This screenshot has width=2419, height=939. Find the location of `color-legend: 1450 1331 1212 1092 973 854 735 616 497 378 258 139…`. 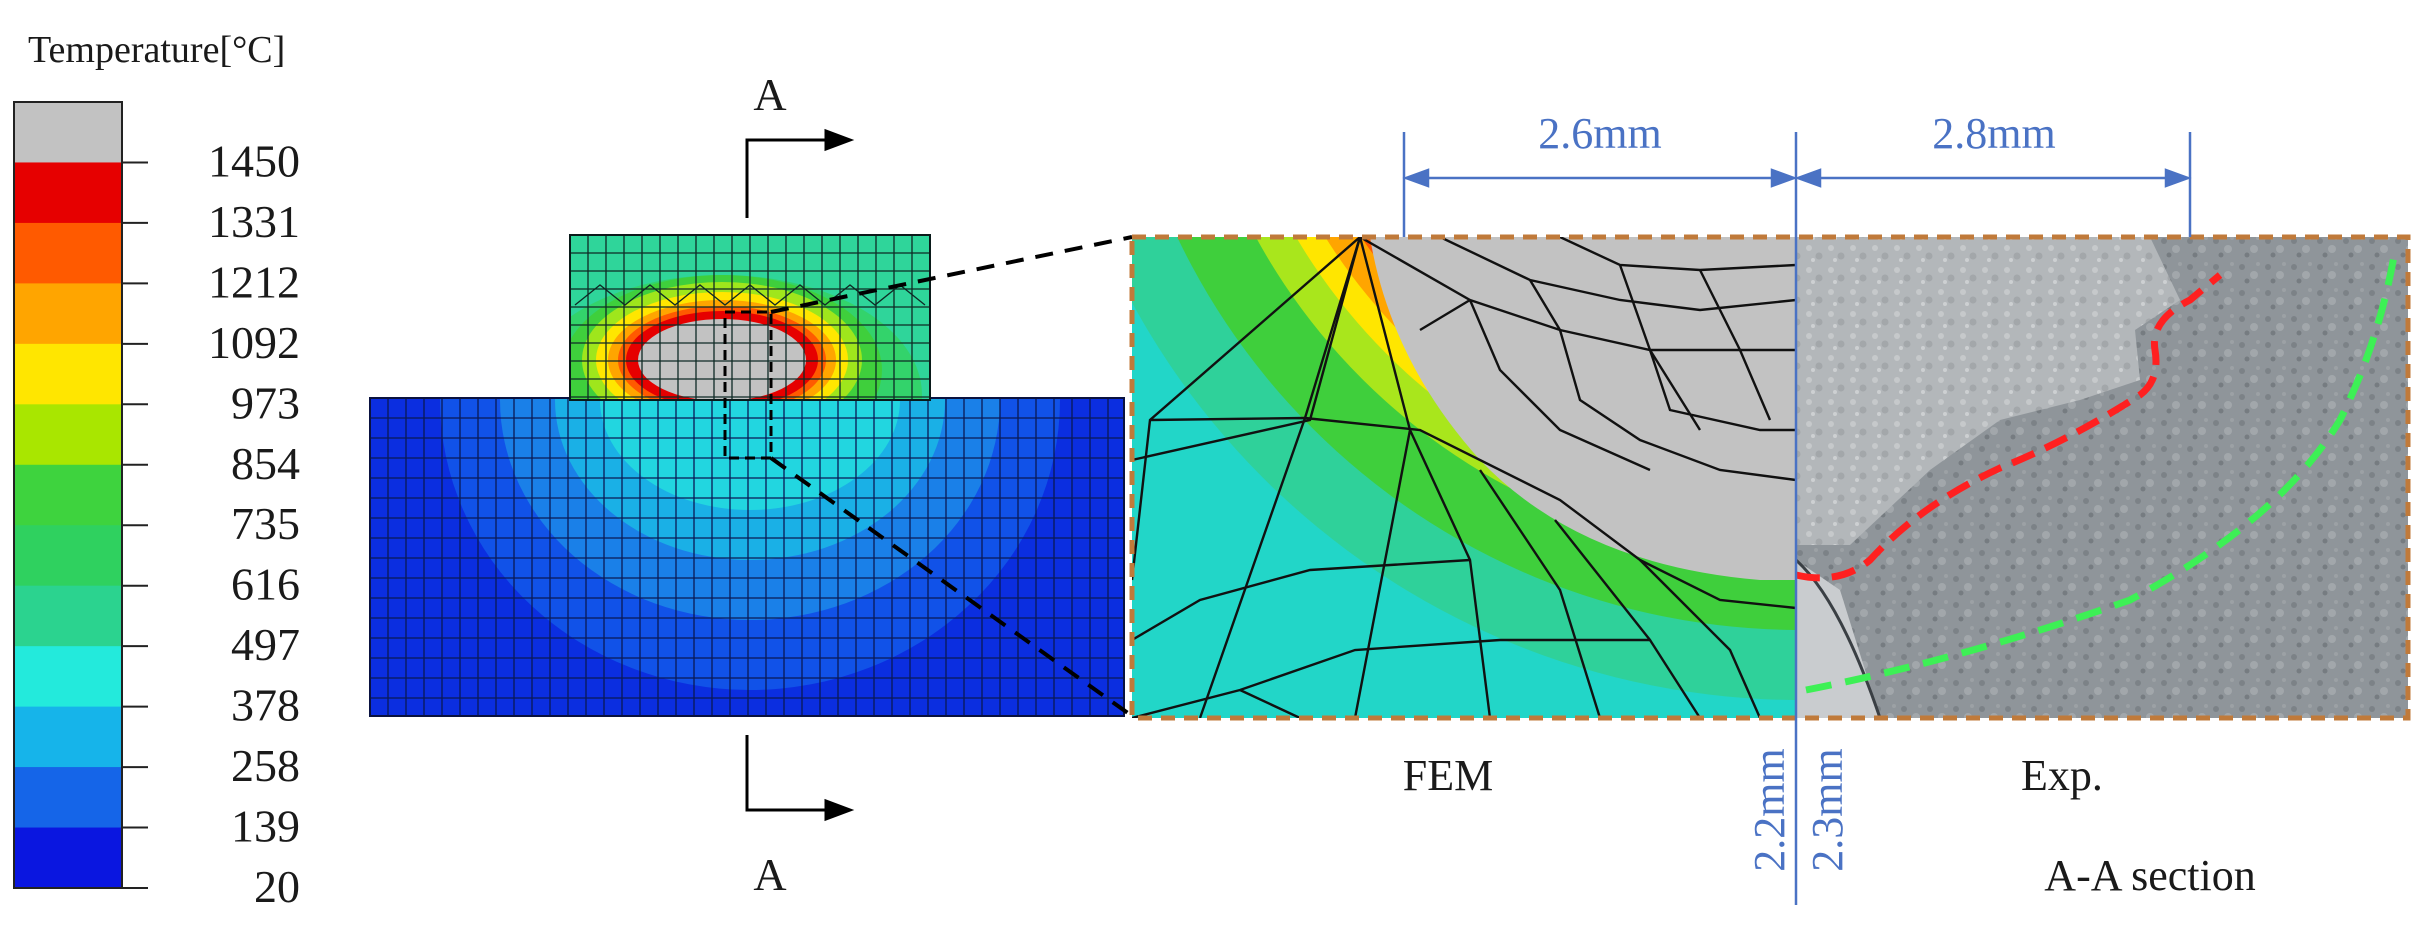

color-legend: 1450 1331 1212 1092 973 854 735 616 497 378 258 139… is located at coordinates (156, 506).